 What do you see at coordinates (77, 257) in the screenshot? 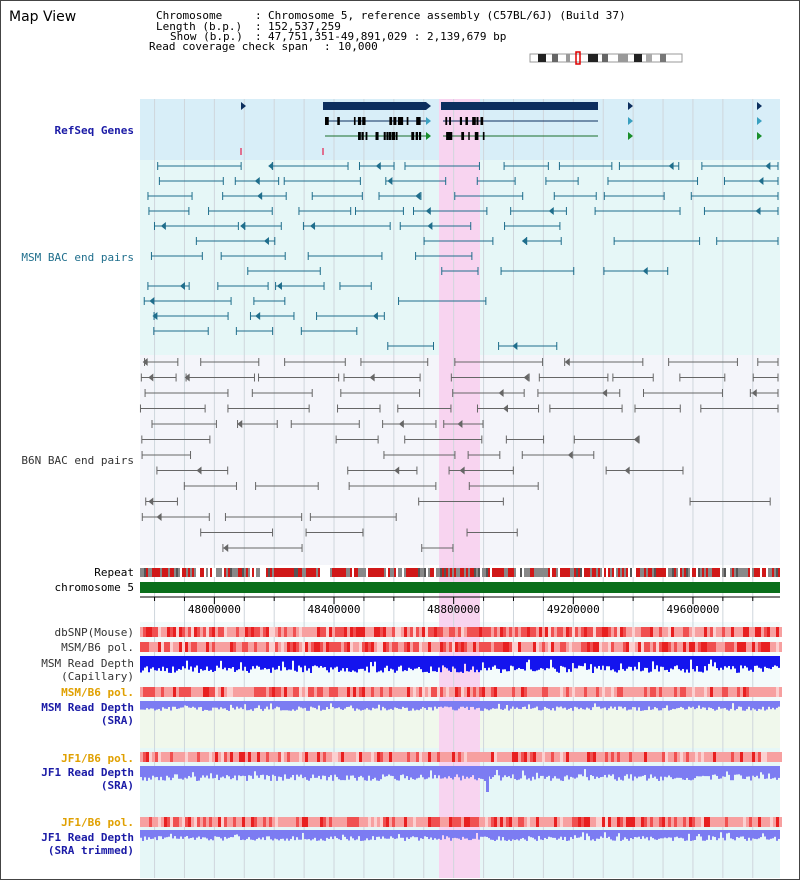
I see `track-label-msm-bac: MSM BAC end pairs` at bounding box center [77, 257].